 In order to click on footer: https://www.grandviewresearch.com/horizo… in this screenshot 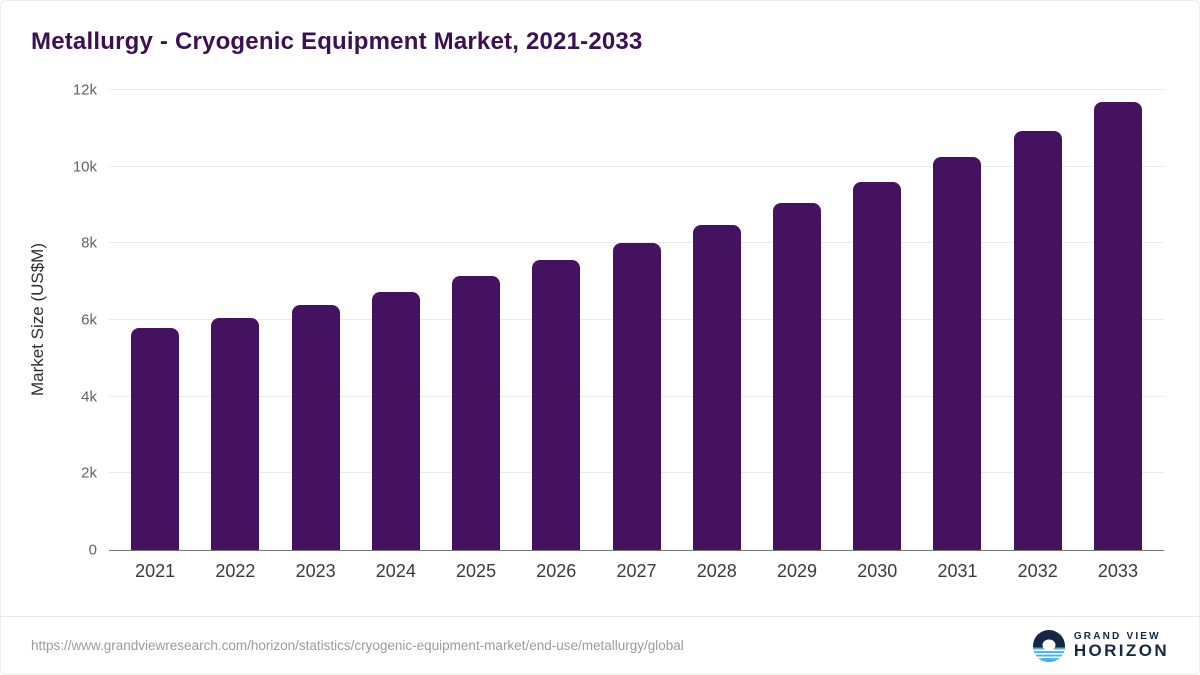, I will do `click(600, 645)`.